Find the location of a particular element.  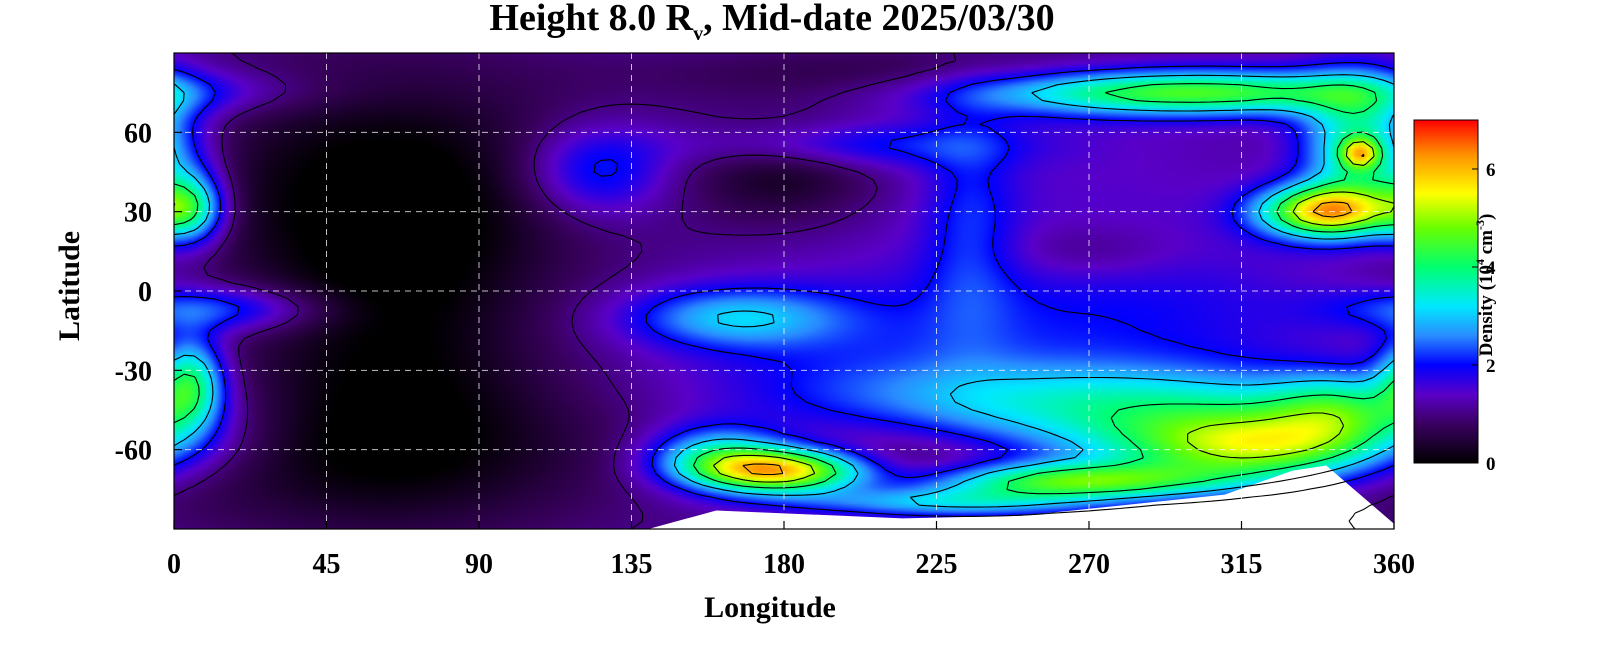

colorbar-tick-label: 2 is located at coordinates (1491, 366).